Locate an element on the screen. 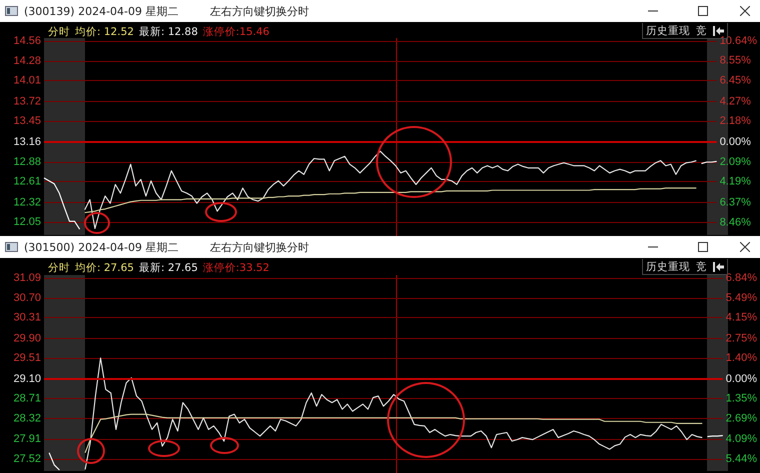  y2-tick-label: 2.18% is located at coordinates (736, 121).